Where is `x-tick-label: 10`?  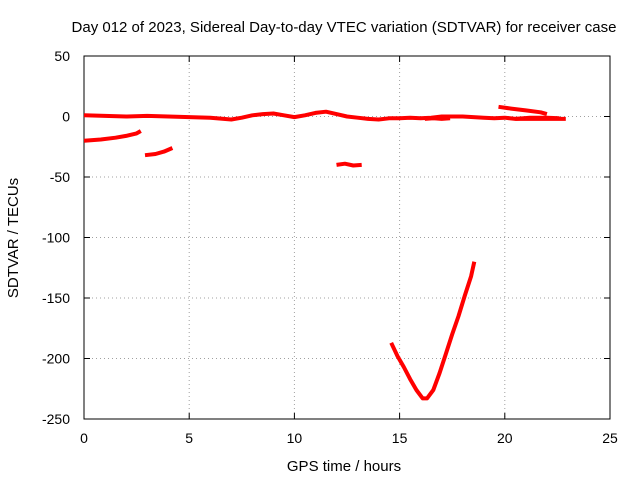
x-tick-label: 10 is located at coordinates (295, 438).